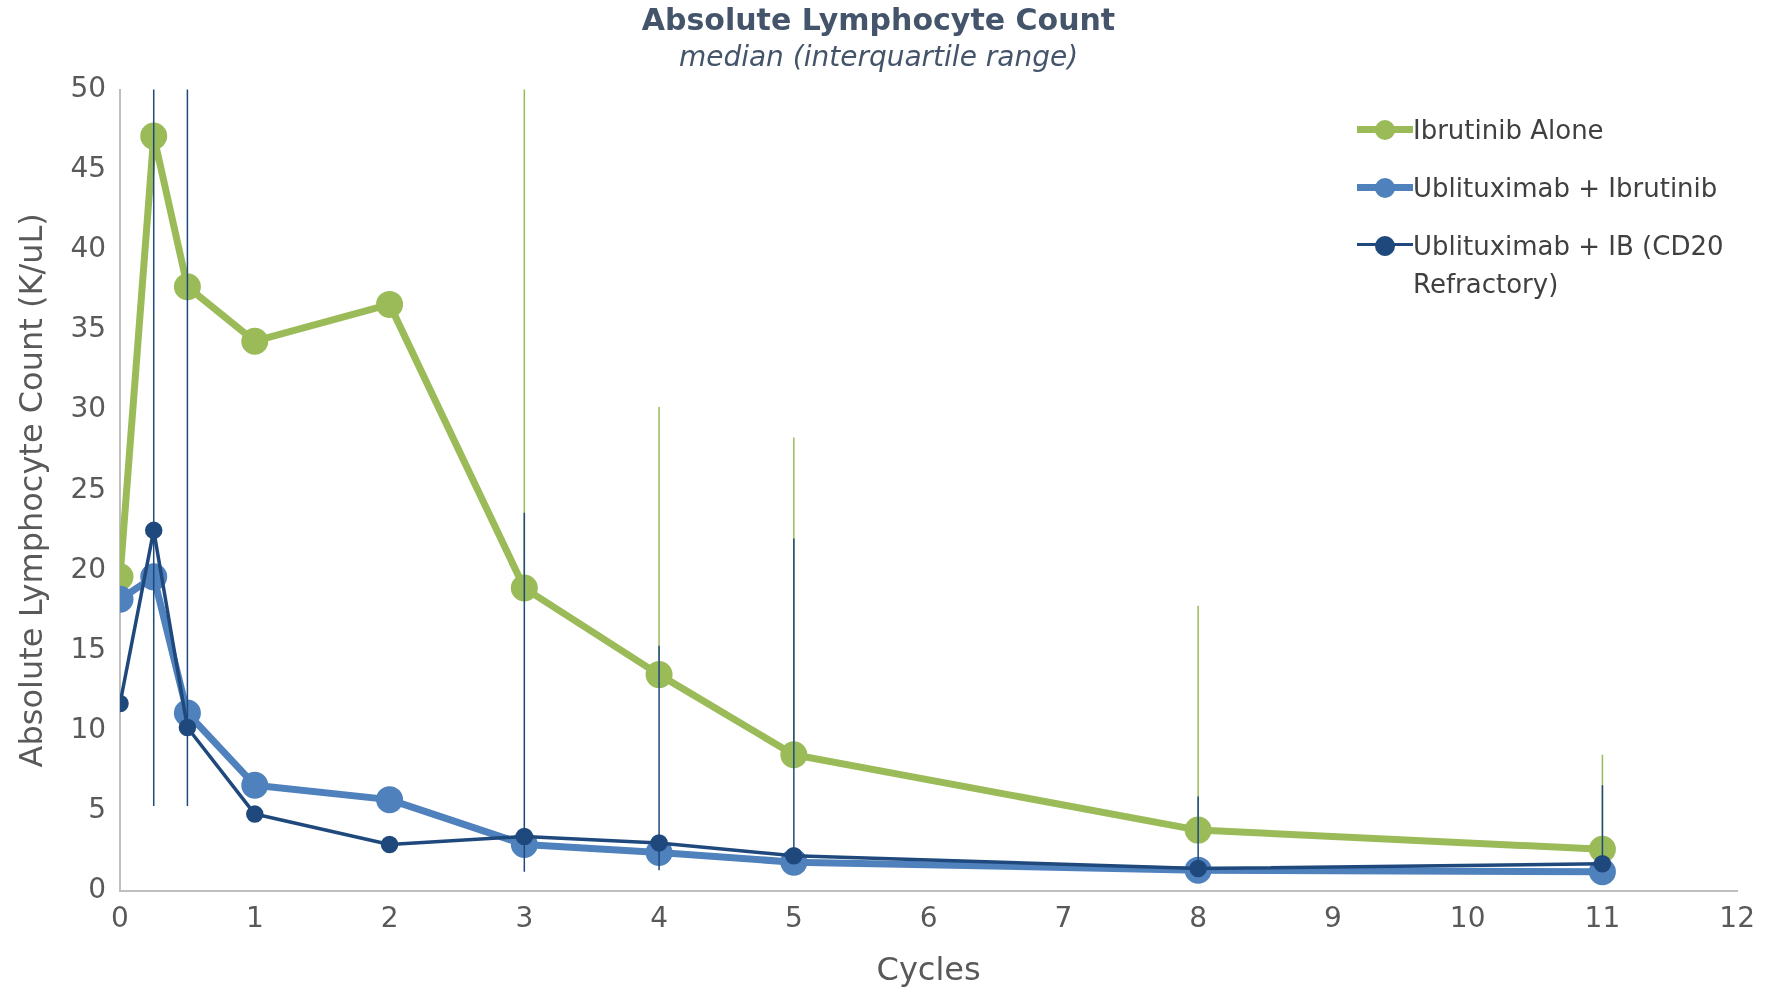 This screenshot has width=1767, height=1000. Describe the element at coordinates (1063, 918) in the screenshot. I see `x-tick-label: 7` at that location.